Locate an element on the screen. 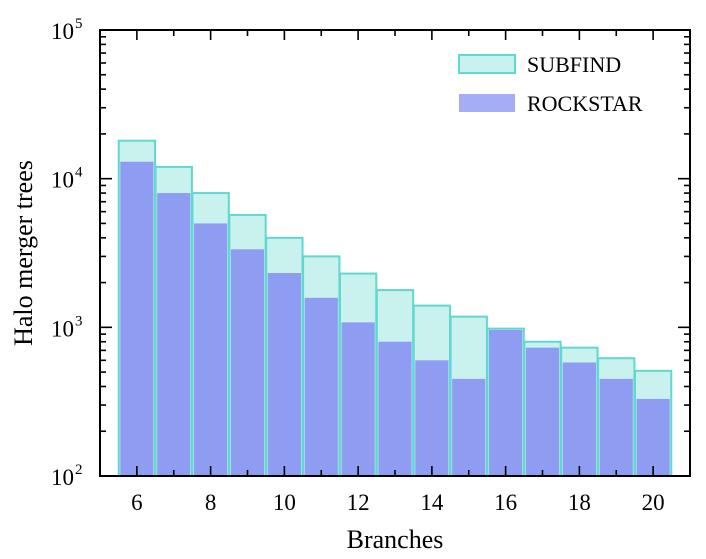 The width and height of the screenshot is (706, 559). y-tick-labels: 10² 10³ 10⁴ 10⁵ is located at coordinates (67, 253).